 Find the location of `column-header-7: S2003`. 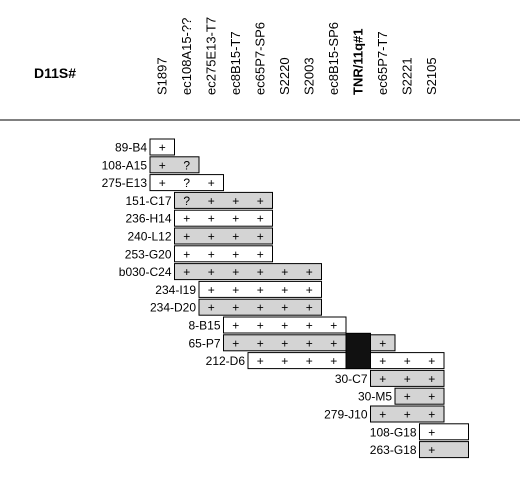

column-header-7: S2003 is located at coordinates (308, 76).